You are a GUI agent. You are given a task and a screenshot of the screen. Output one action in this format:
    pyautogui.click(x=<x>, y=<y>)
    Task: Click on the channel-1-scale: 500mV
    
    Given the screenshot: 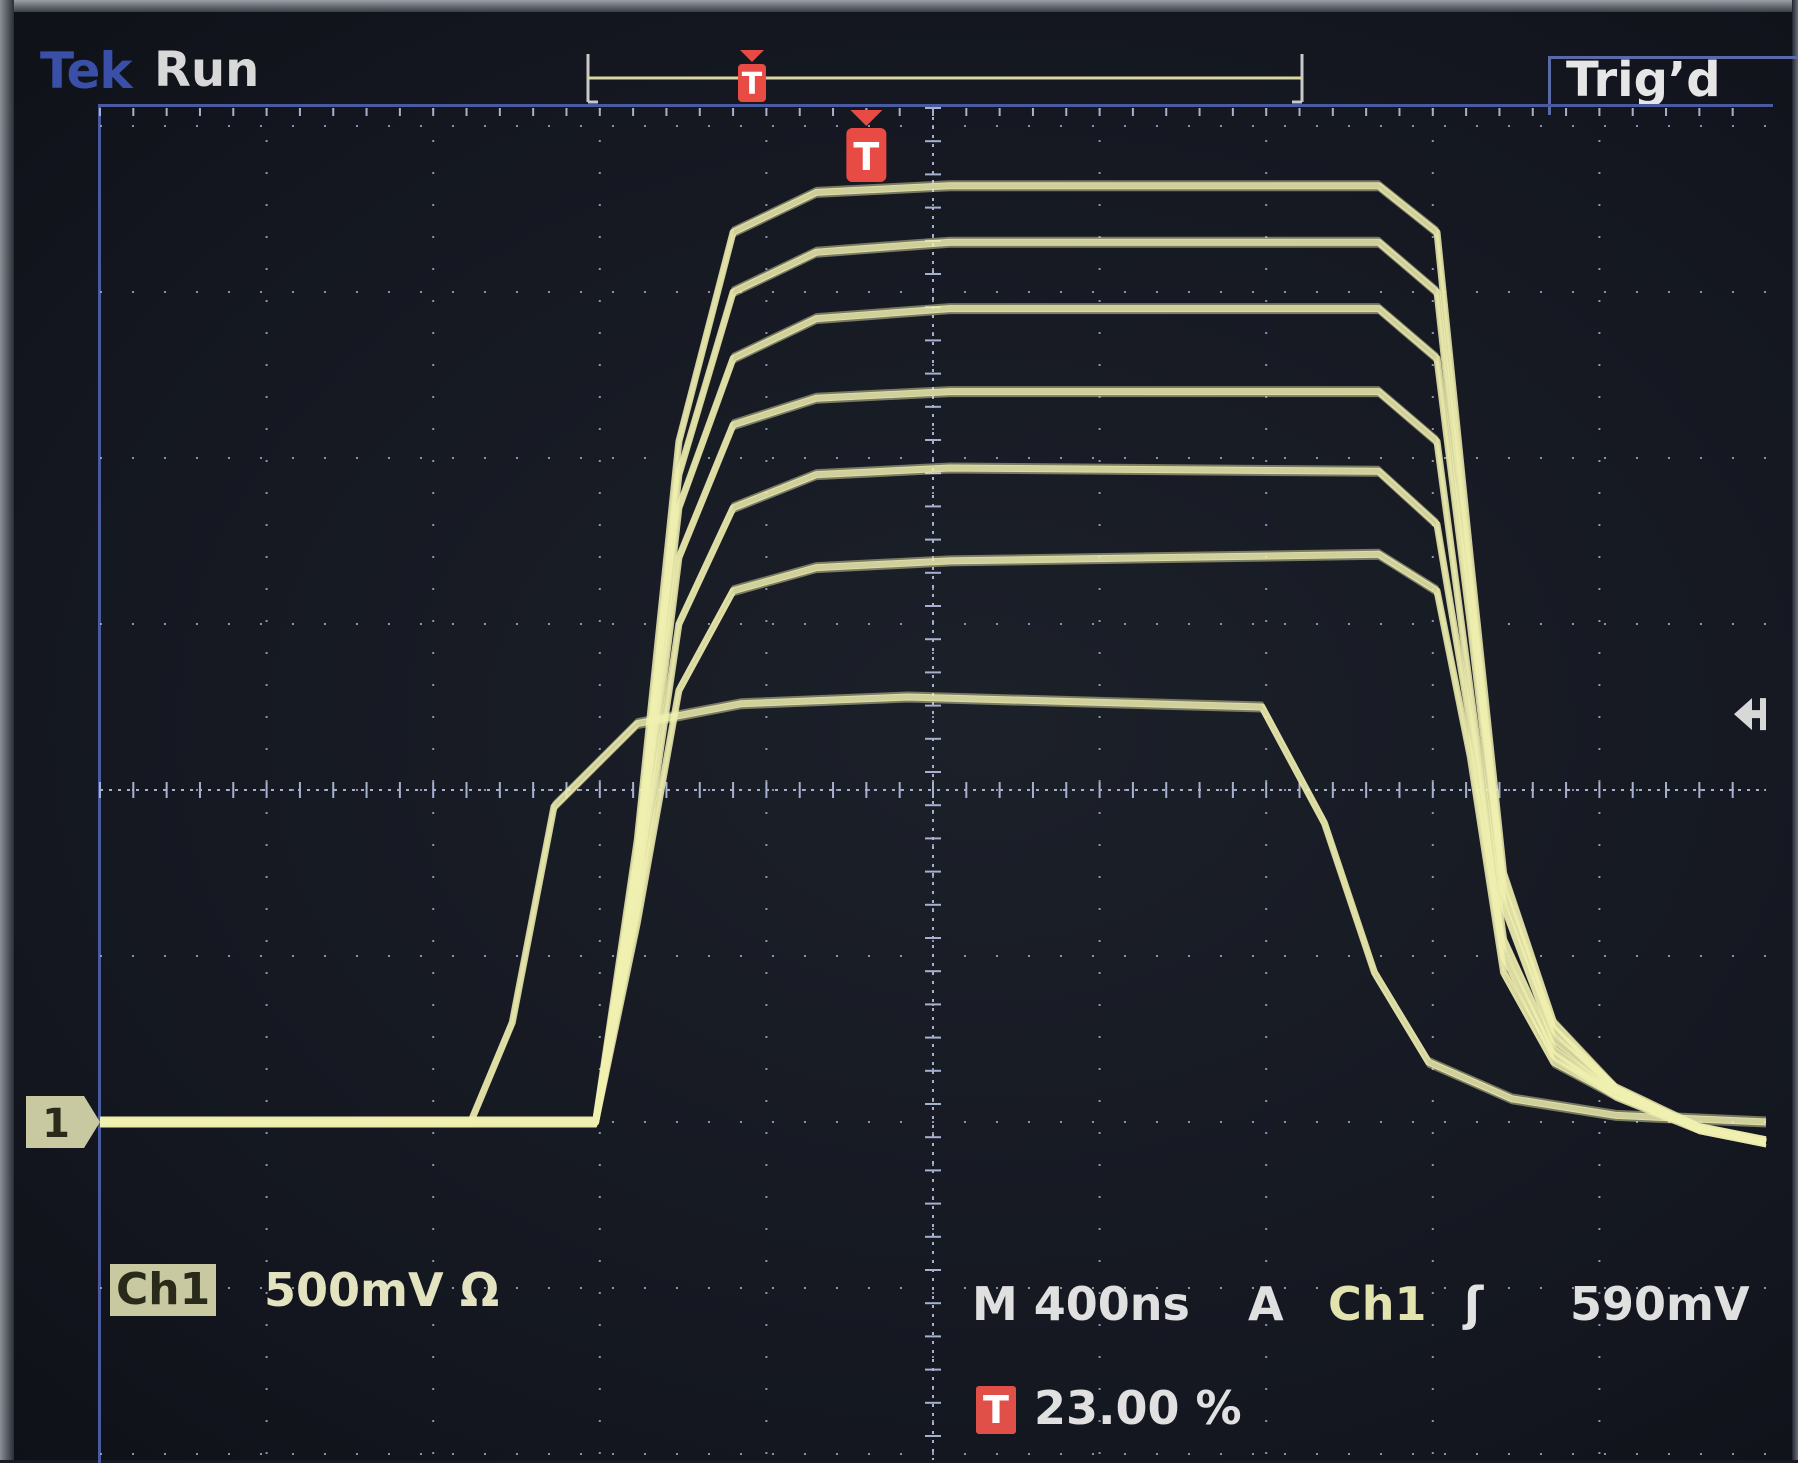 What is the action you would take?
    pyautogui.click(x=354, y=1290)
    